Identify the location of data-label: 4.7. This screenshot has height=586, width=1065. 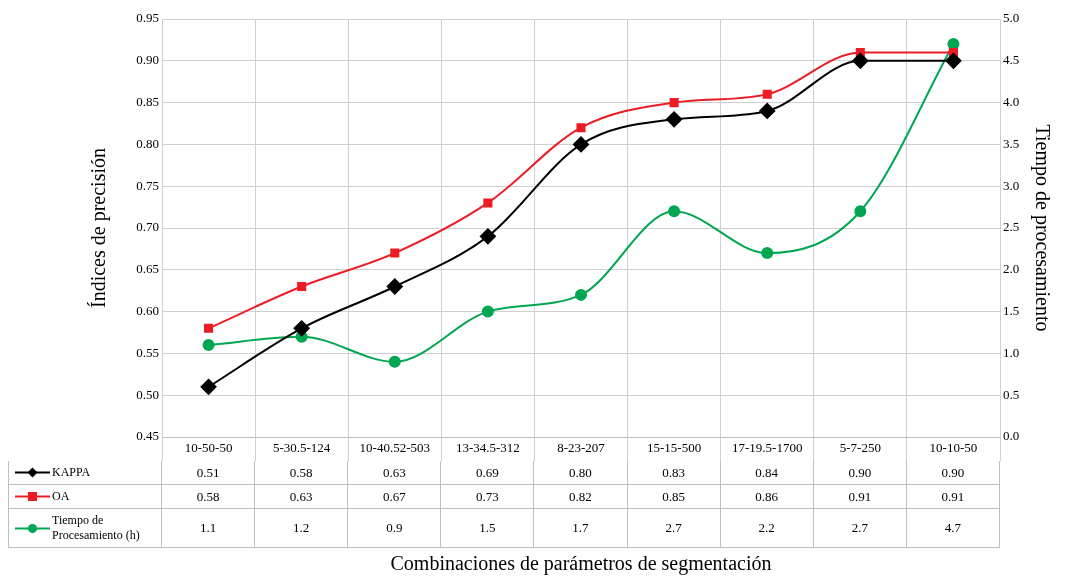
(953, 528).